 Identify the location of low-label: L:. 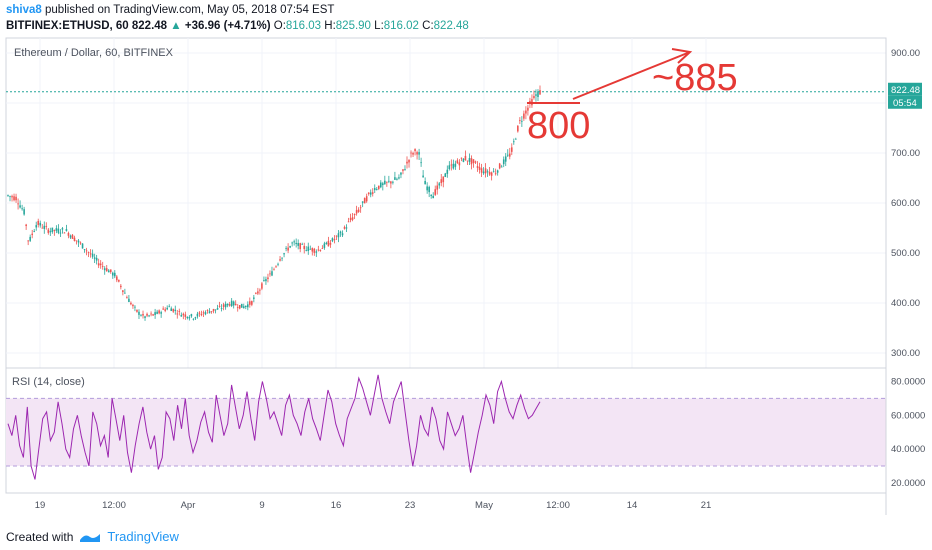
(379, 26).